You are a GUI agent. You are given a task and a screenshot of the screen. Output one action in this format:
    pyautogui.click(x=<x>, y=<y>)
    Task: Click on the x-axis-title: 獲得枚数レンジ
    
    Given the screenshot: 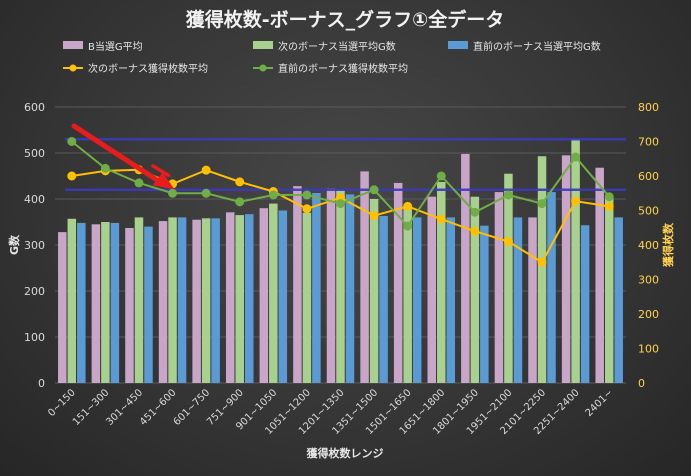 What is the action you would take?
    pyautogui.click(x=345, y=453)
    